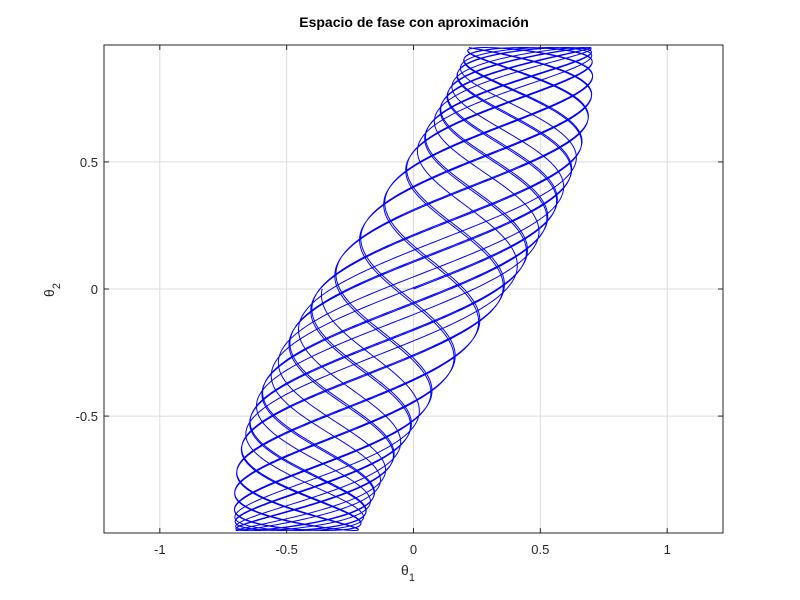  I want to click on chart-title: Espacio de fase con aproximación, so click(414, 22).